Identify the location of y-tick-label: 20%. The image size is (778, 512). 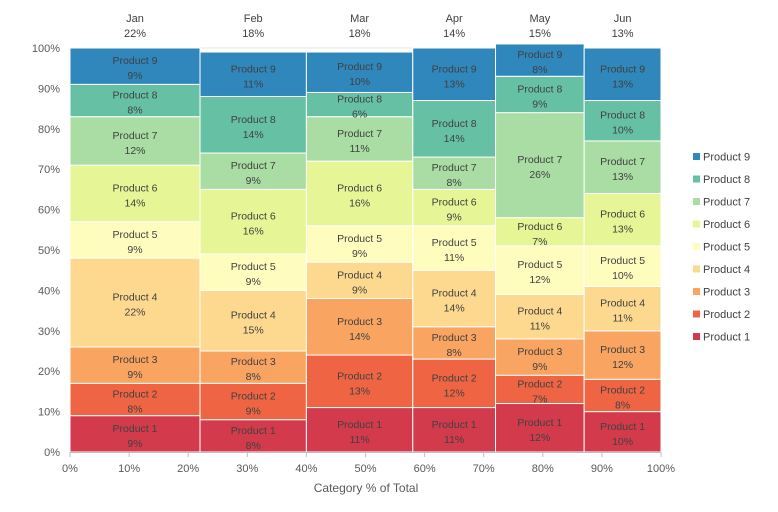
(49, 372).